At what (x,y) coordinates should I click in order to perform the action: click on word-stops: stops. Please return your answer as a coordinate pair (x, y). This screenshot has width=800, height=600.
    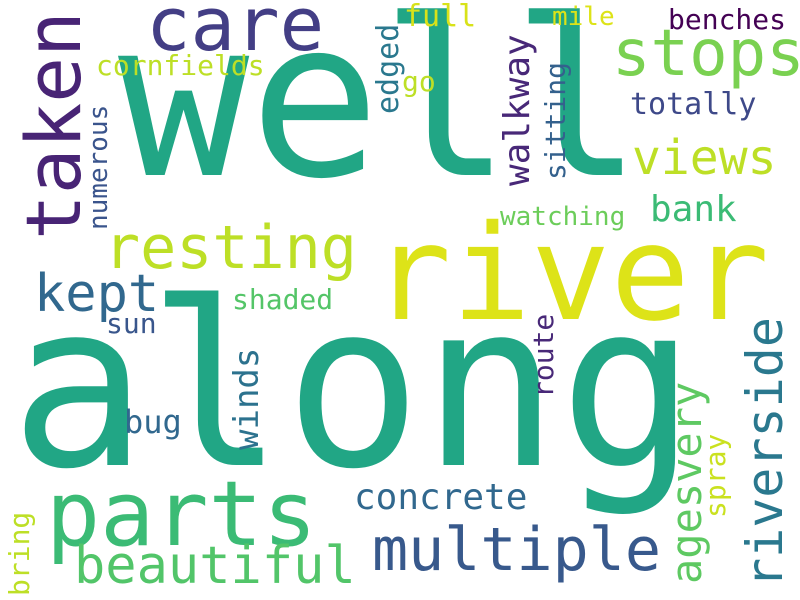
    Looking at the image, I should click on (706, 54).